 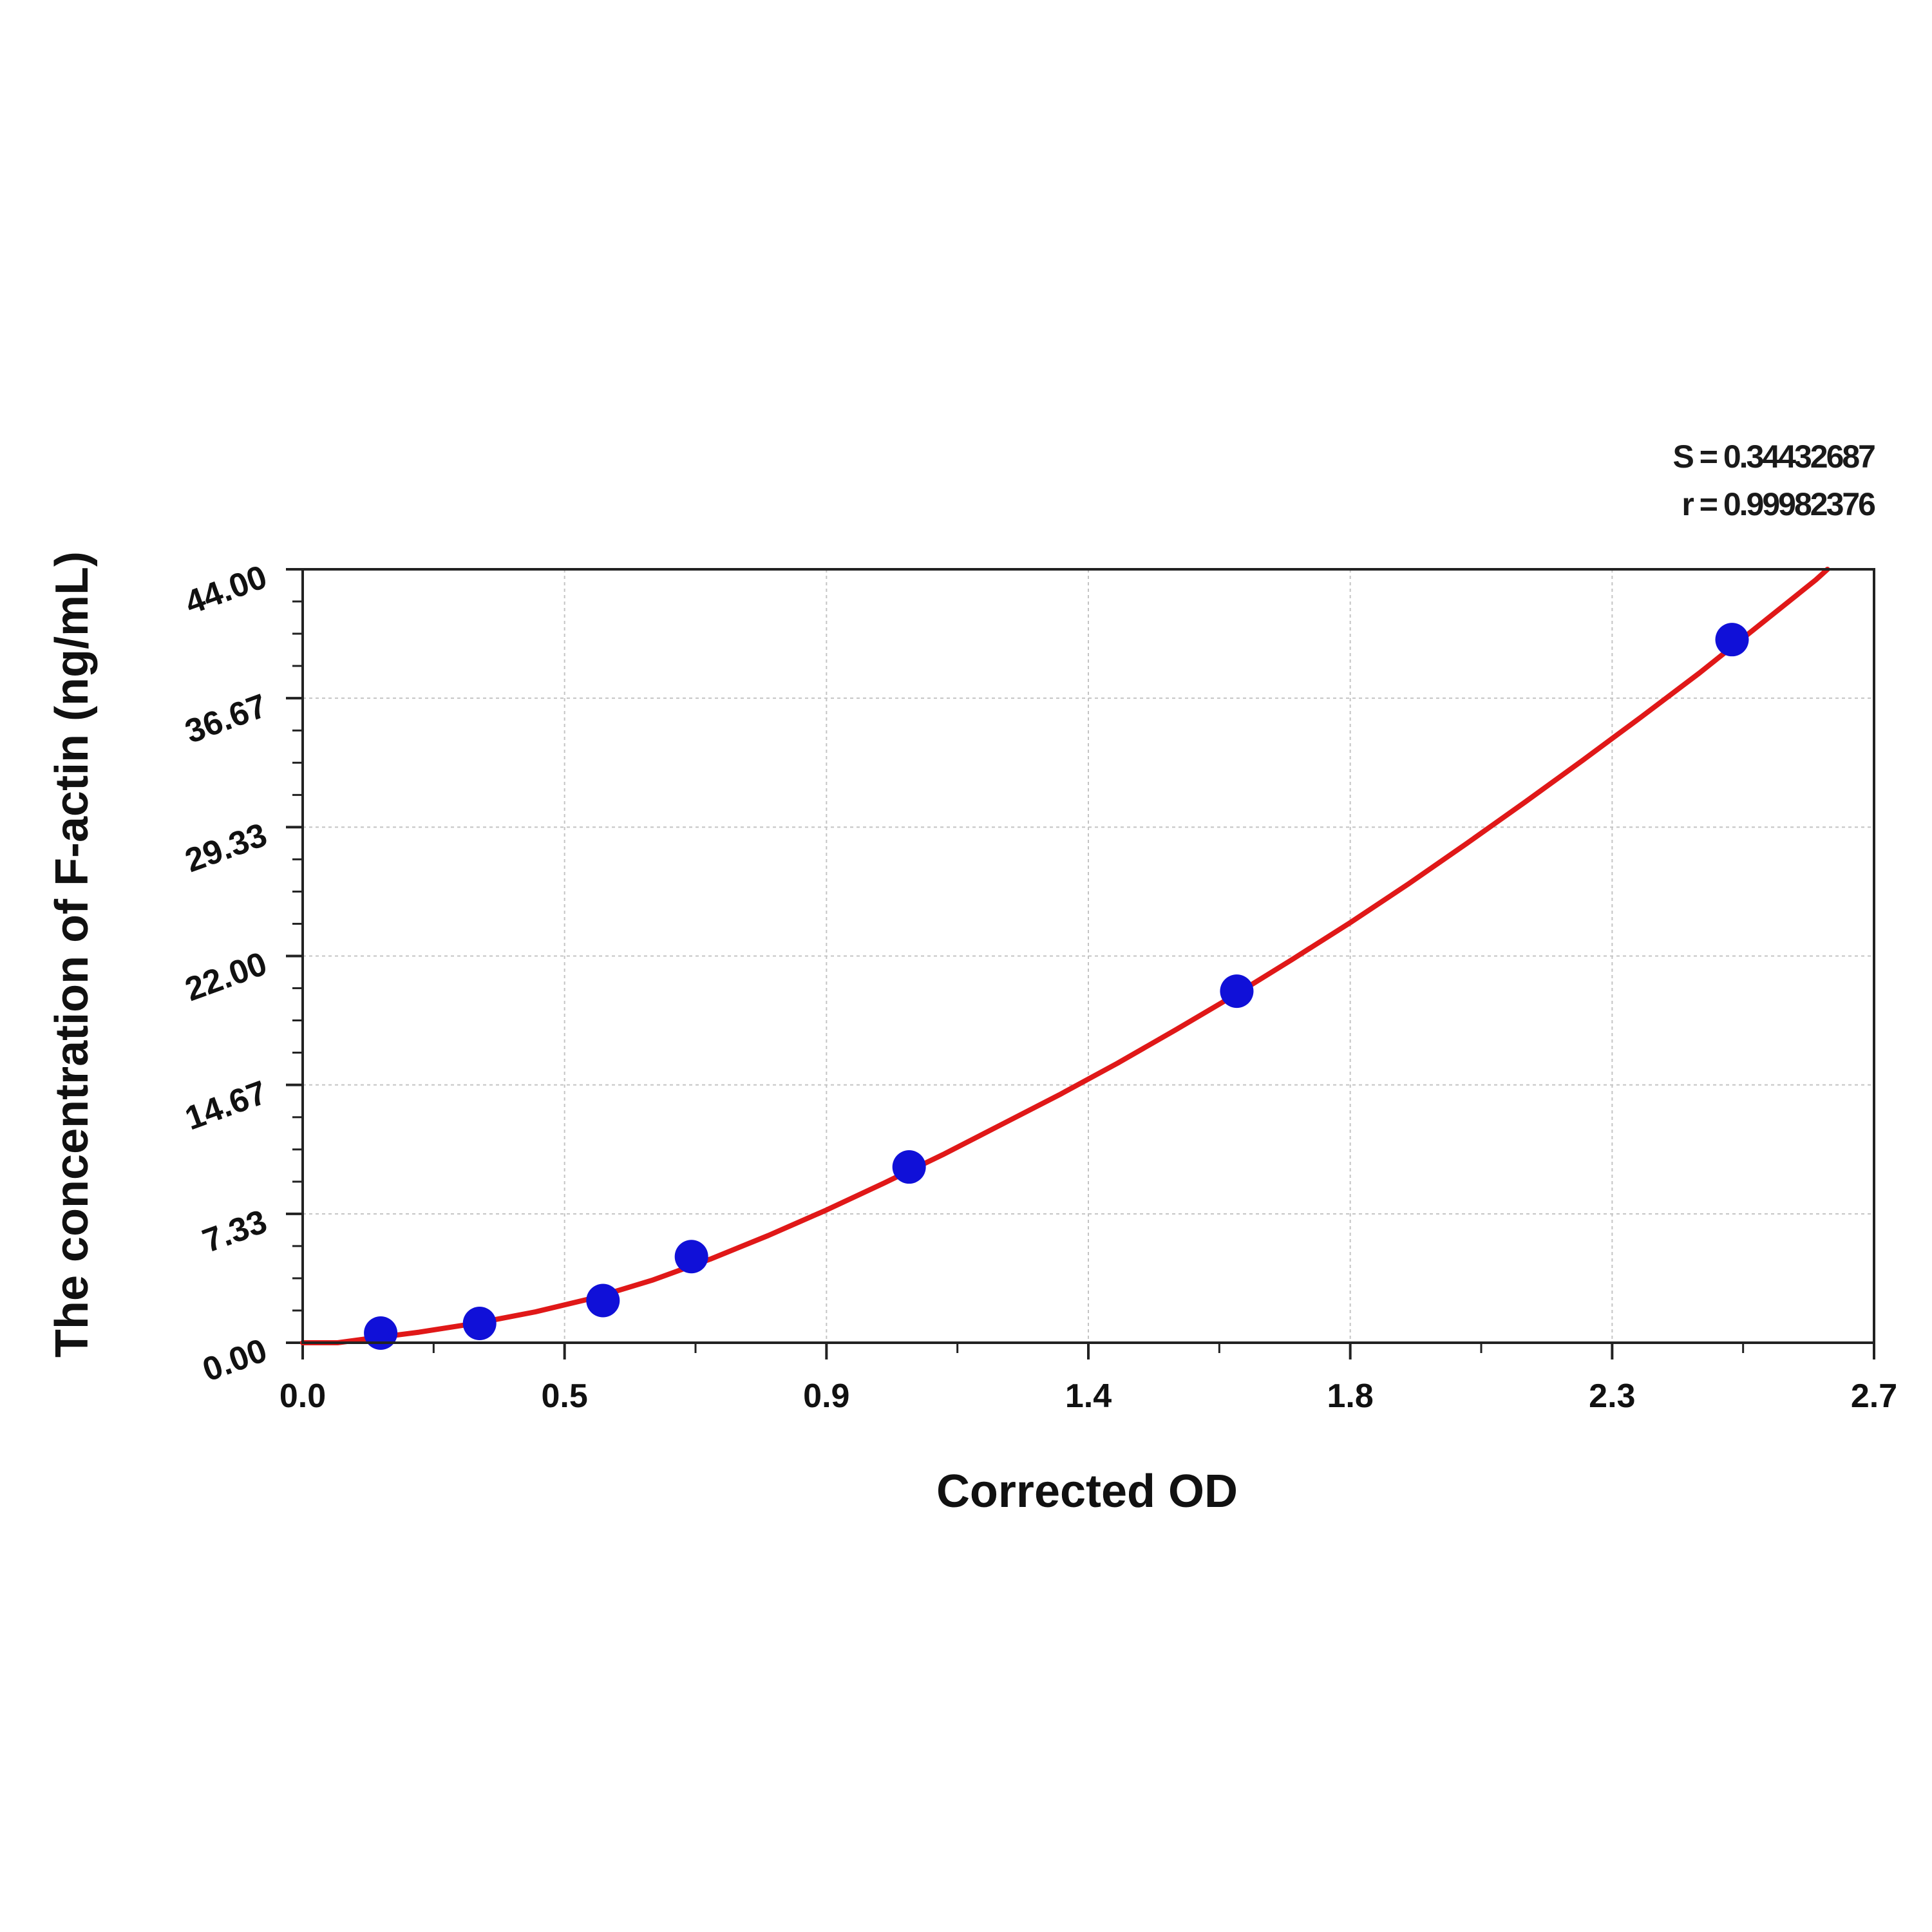 I want to click on x-tick-label-3: 1.4, so click(x=1089, y=1397).